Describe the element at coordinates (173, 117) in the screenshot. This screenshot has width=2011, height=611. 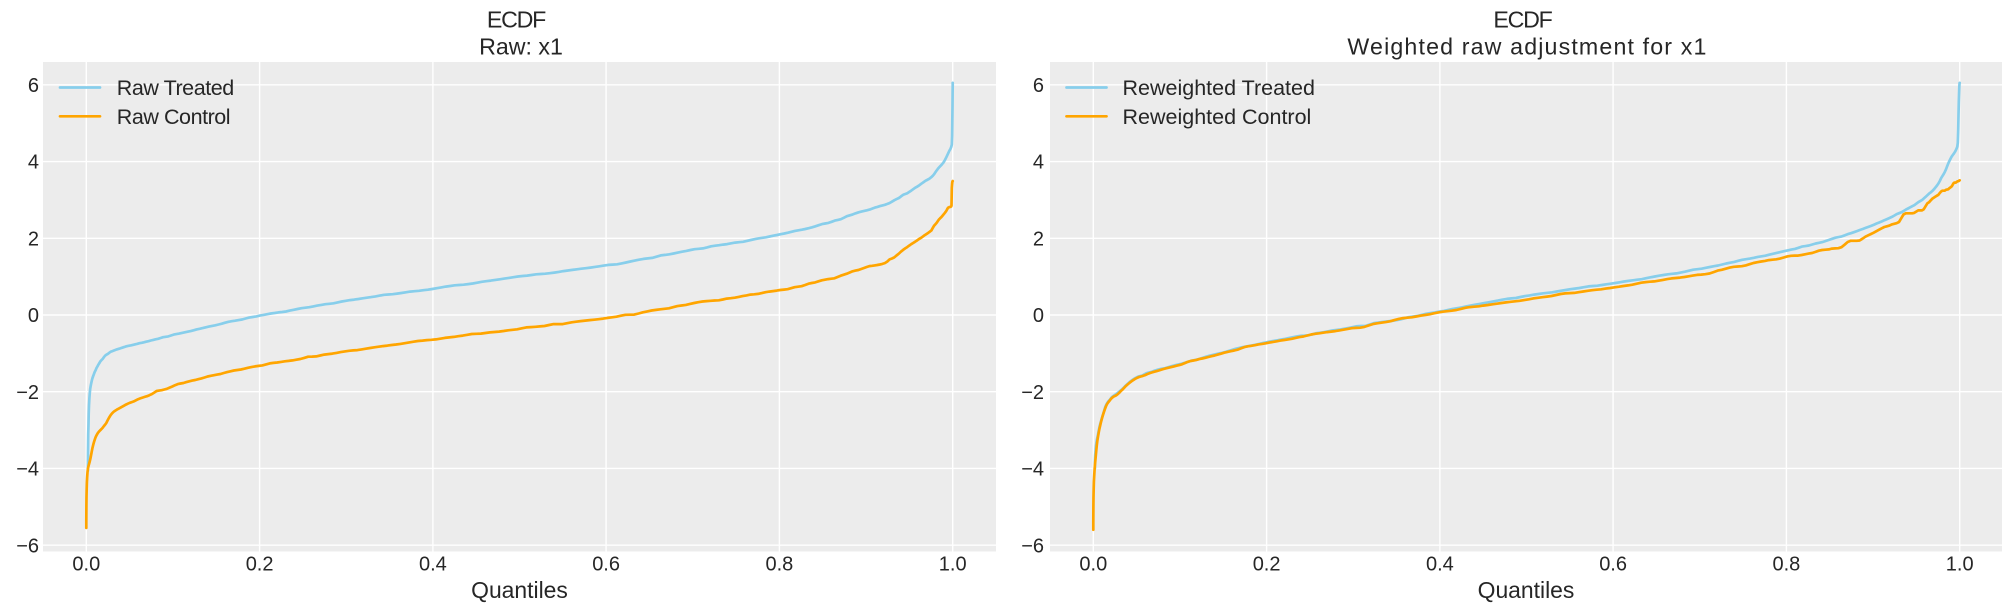
I see `svg-text: Raw Control` at that location.